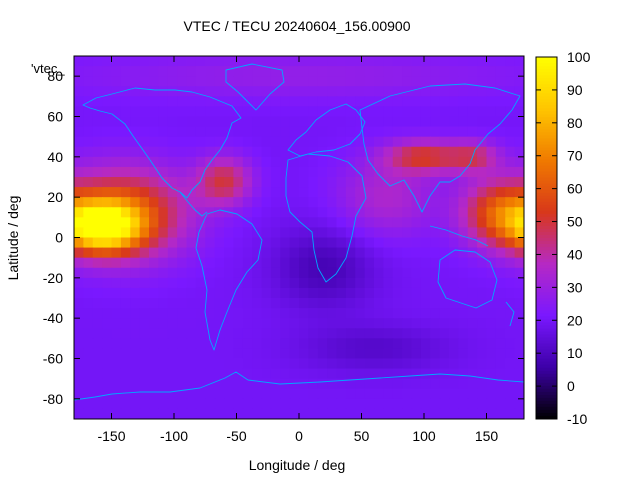 The image size is (640, 485). What do you see at coordinates (326, 218) in the screenshot?
I see `coast-africa` at bounding box center [326, 218].